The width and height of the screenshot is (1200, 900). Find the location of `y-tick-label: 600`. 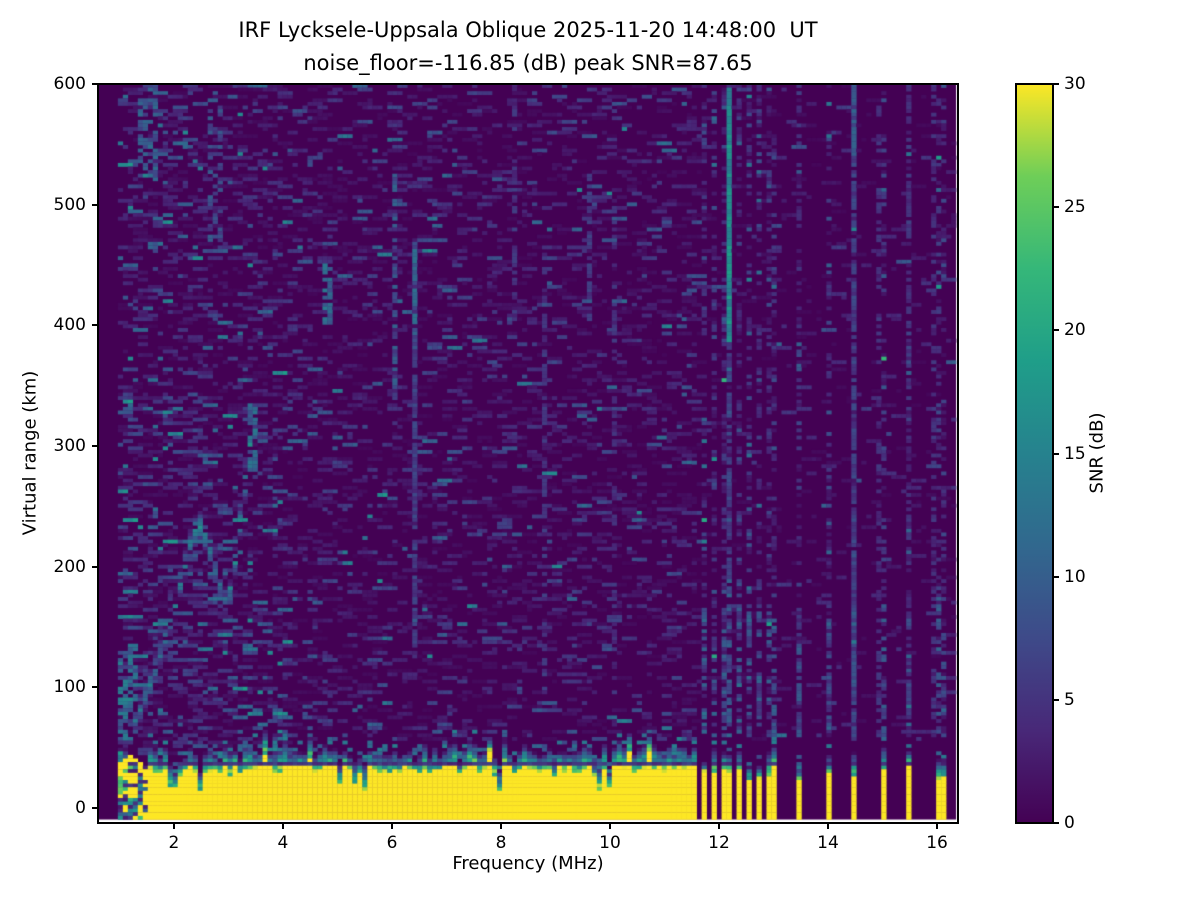

y-tick-label: 600 is located at coordinates (69, 84).